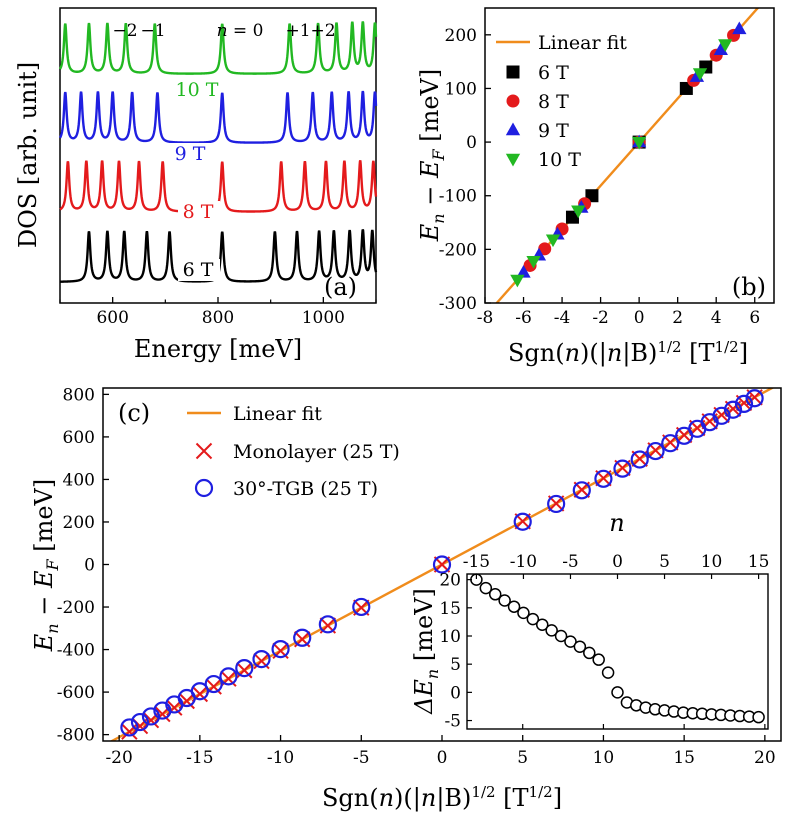 This screenshot has height=816, width=789. Describe the element at coordinates (152, 31) in the screenshot. I see `level-label: −1` at that location.